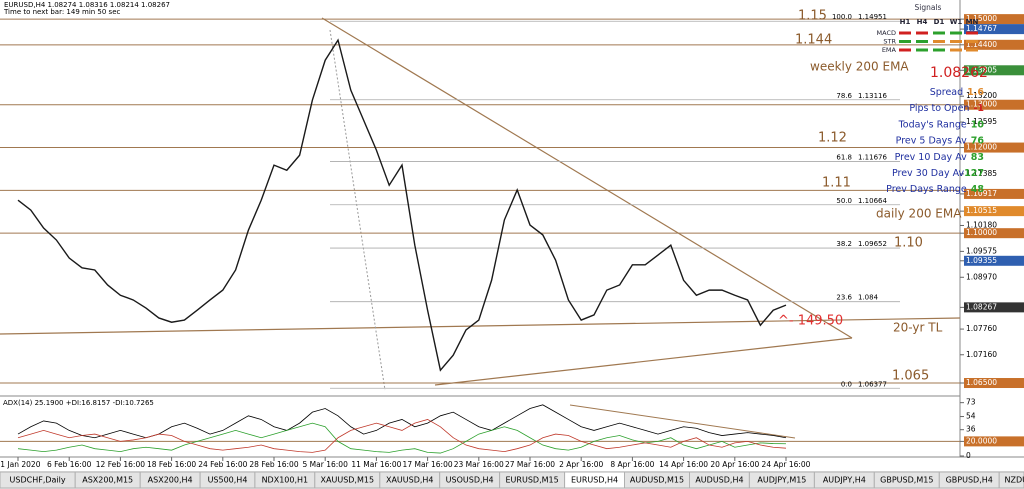 This screenshot has height=489, width=1024. What do you see at coordinates (832, 138) in the screenshot?
I see `annotation: 1.12` at bounding box center [832, 138].